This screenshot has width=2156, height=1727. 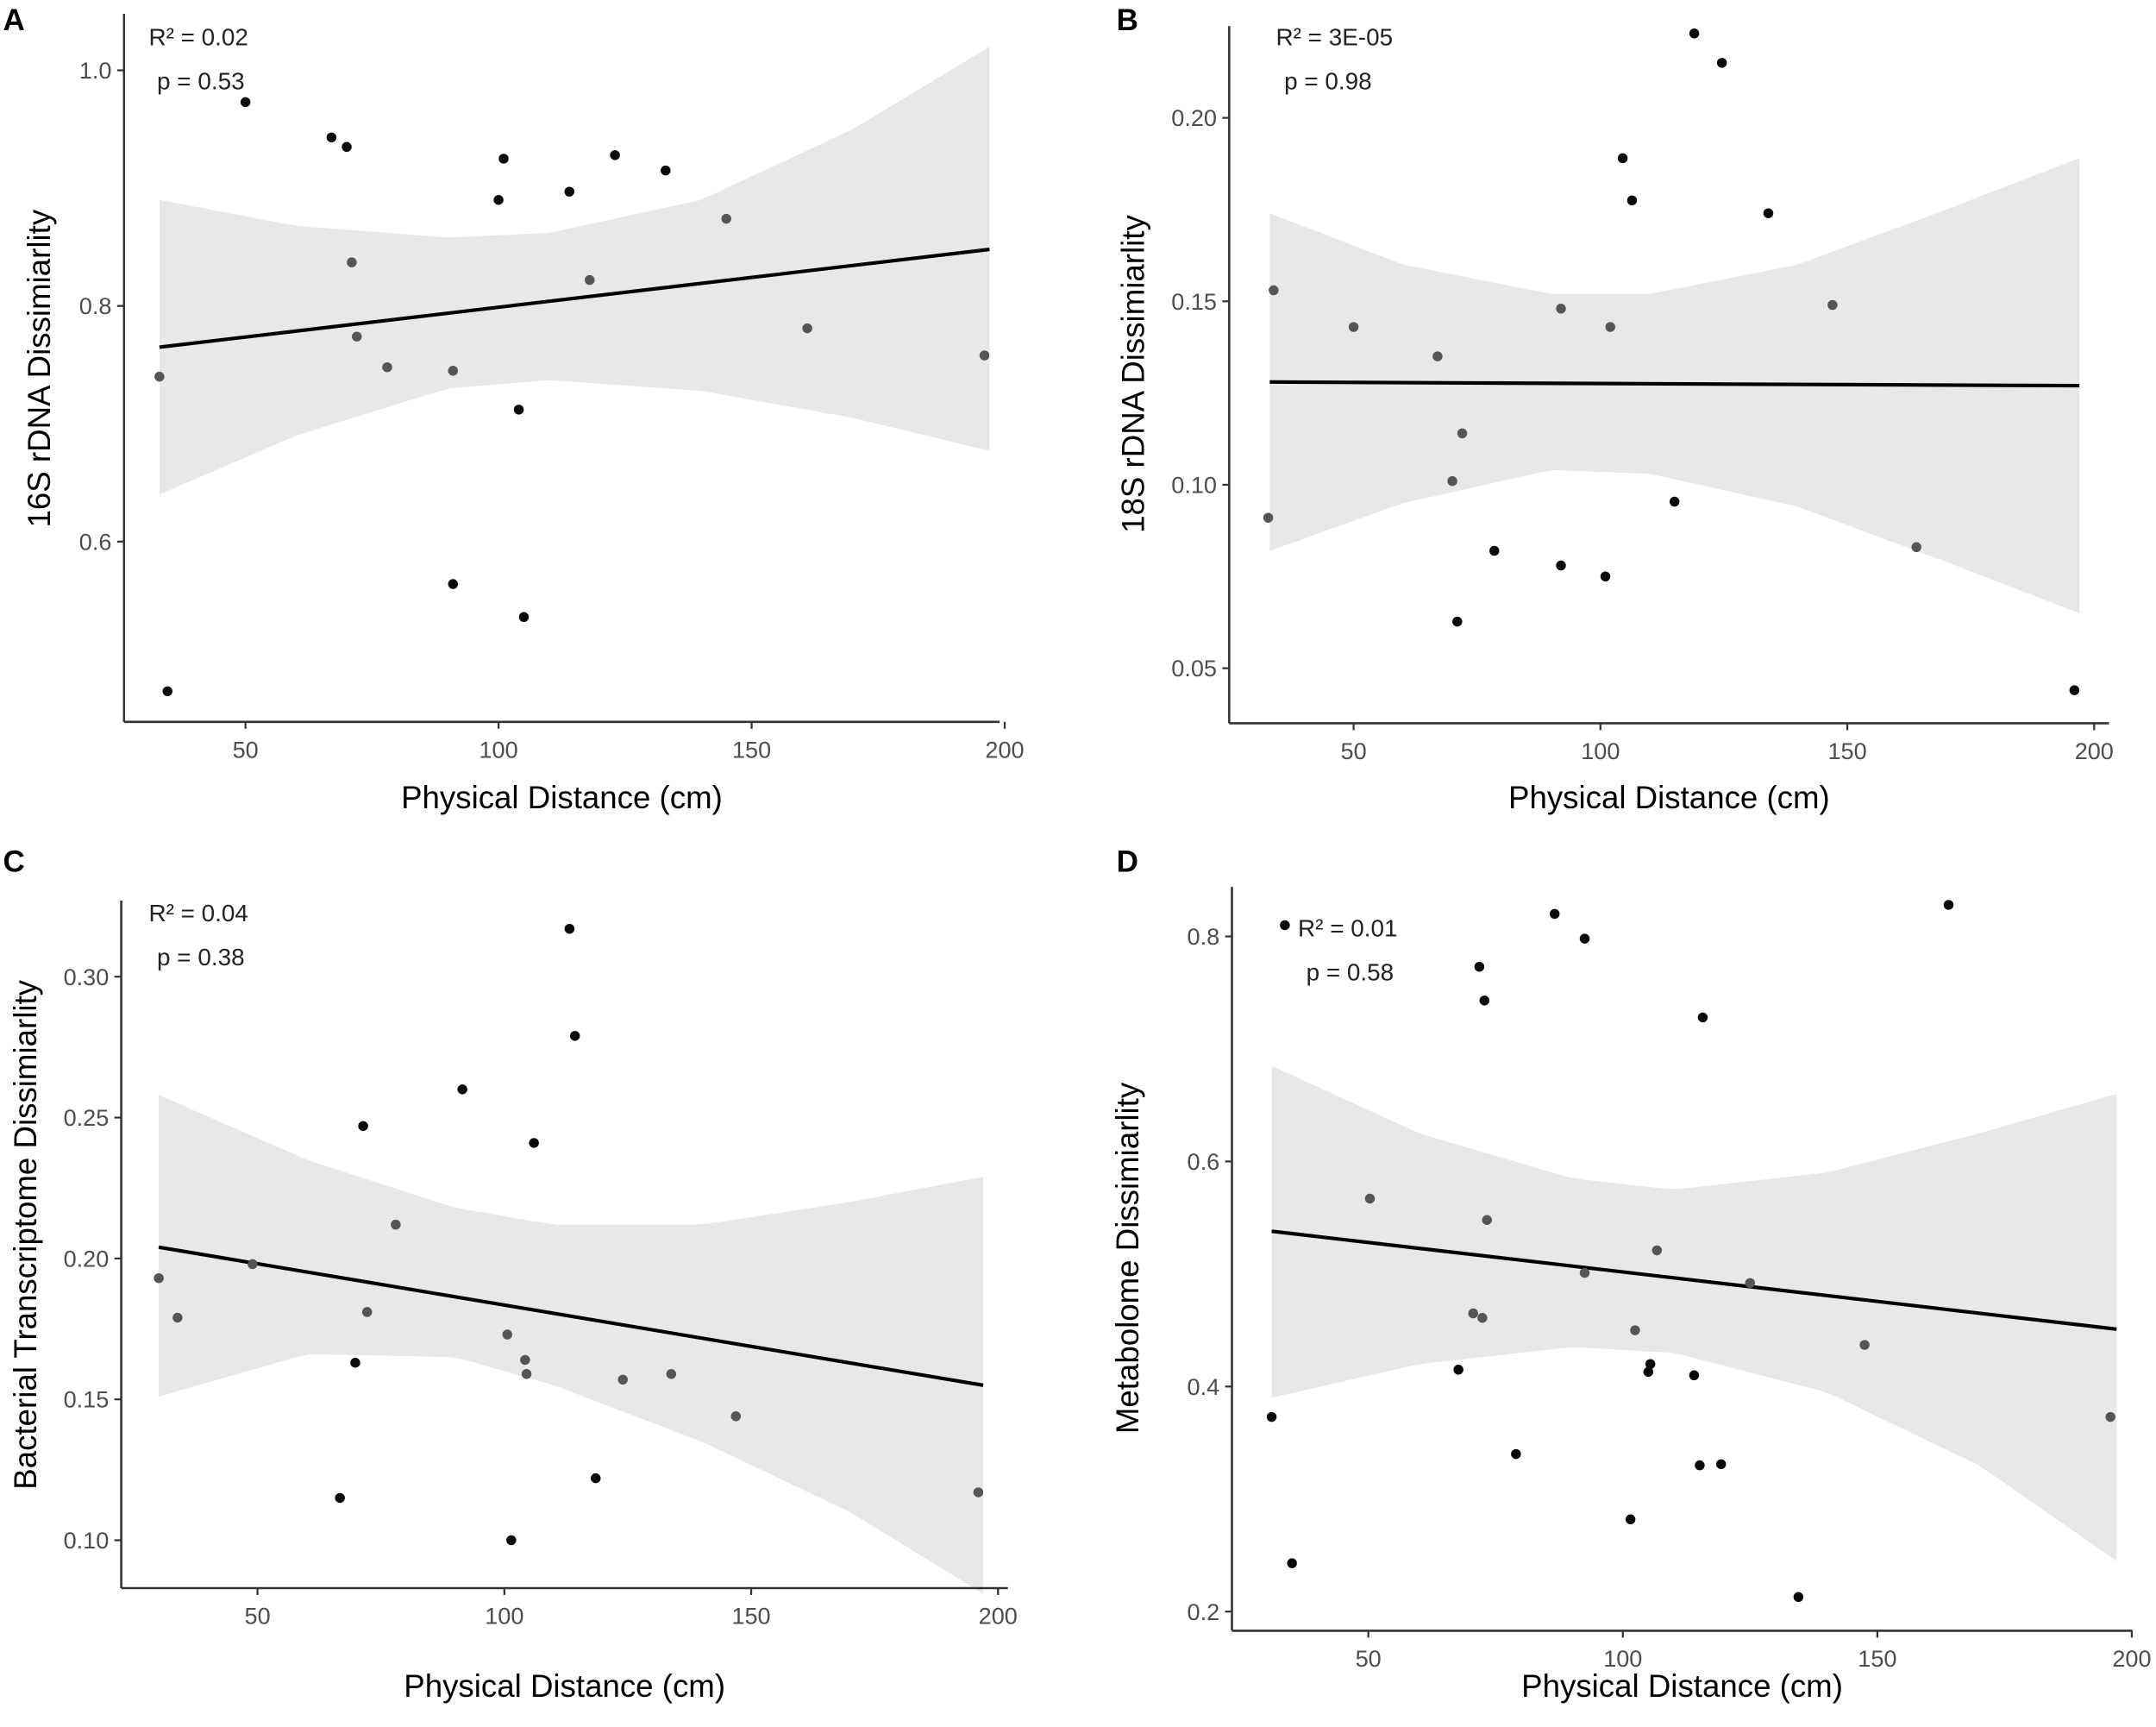 I want to click on p-value-annotation: p = 0.98, so click(x=1328, y=81).